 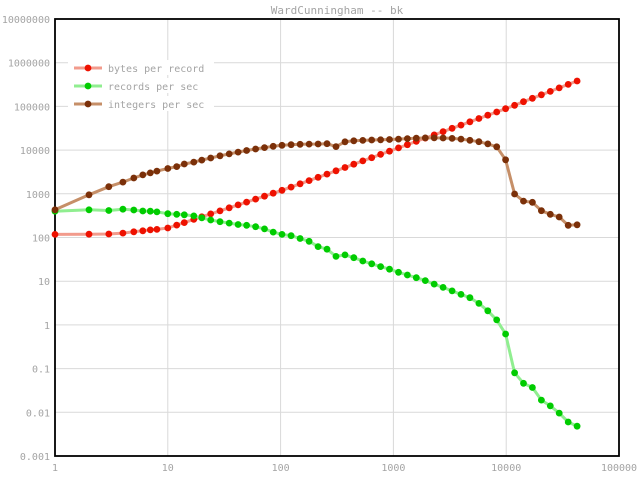 What do you see at coordinates (393, 468) in the screenshot?
I see `x-tick-label: 1000` at bounding box center [393, 468].